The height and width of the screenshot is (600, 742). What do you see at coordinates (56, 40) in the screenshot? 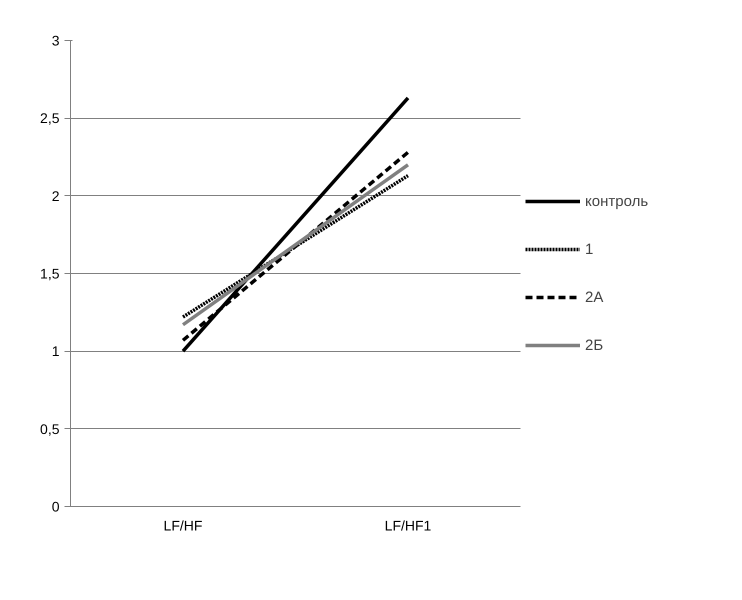
I see `y-tick-label: 3` at bounding box center [56, 40].